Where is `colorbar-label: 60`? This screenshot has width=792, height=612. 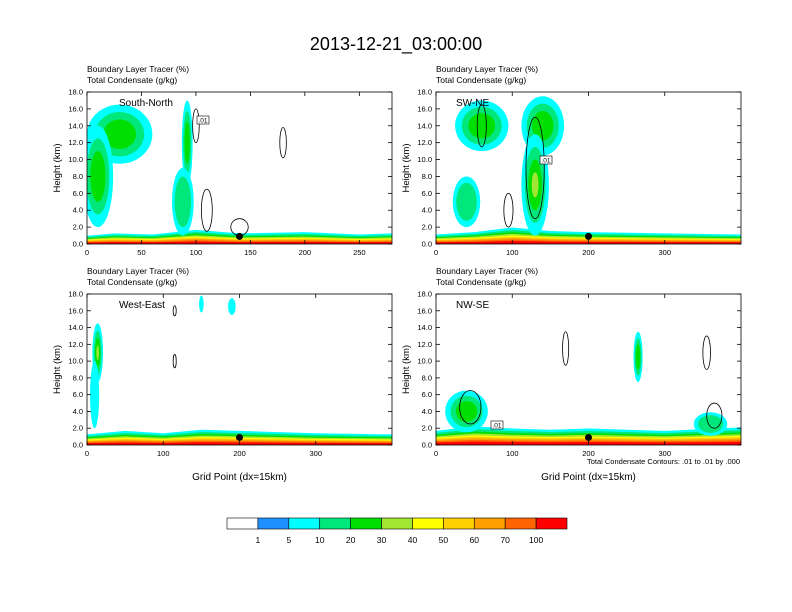 colorbar-label: 60 is located at coordinates (475, 540).